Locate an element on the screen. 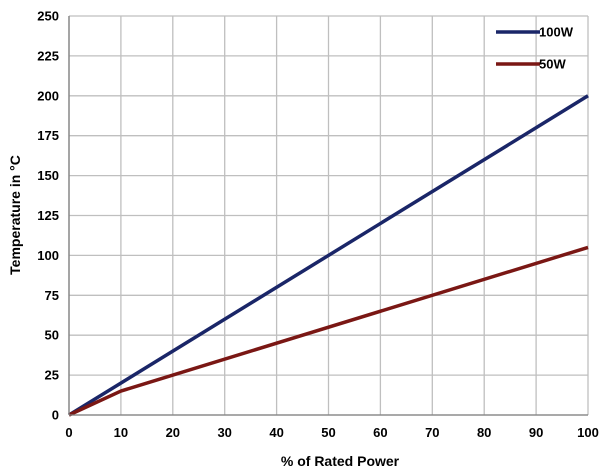 The image size is (611, 470). y-tick-label-2: 50 is located at coordinates (52, 335).